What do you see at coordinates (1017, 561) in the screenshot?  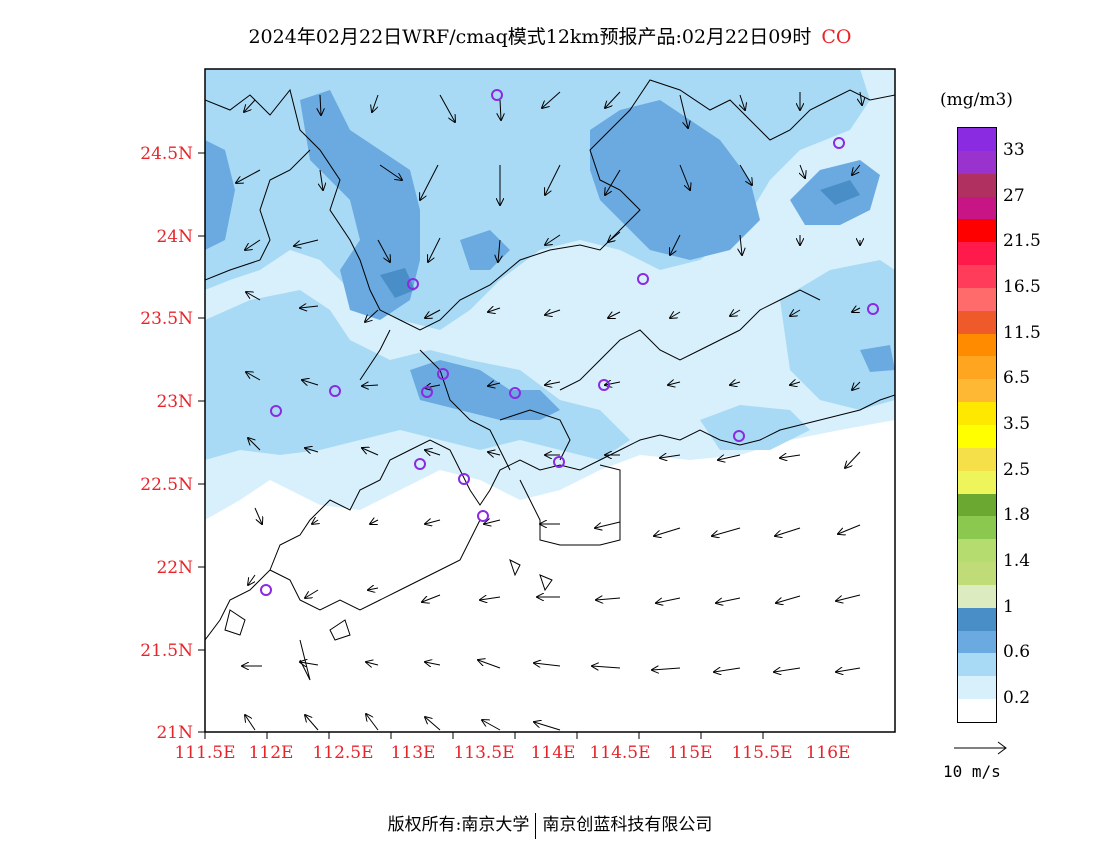 I see `legend-label: 1.4` at bounding box center [1017, 561].